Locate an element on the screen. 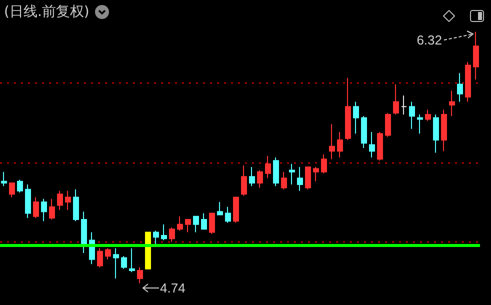 This screenshot has height=305, width=491. annotation: 6.32 is located at coordinates (429, 40).